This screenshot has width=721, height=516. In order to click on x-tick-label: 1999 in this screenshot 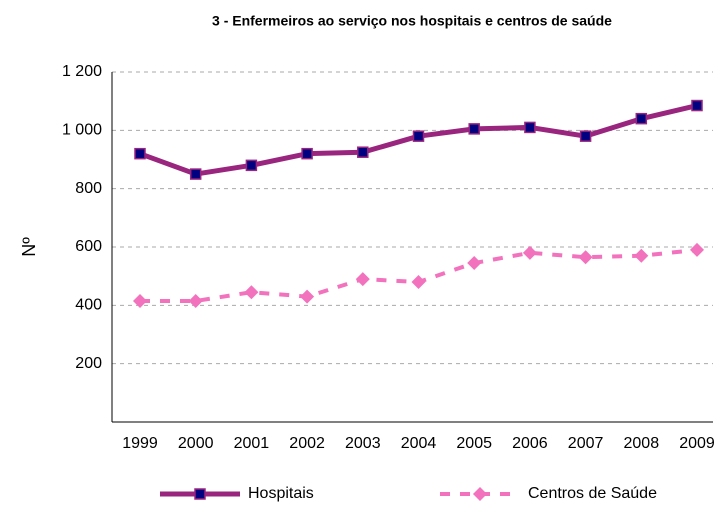, I will do `click(140, 443)`.